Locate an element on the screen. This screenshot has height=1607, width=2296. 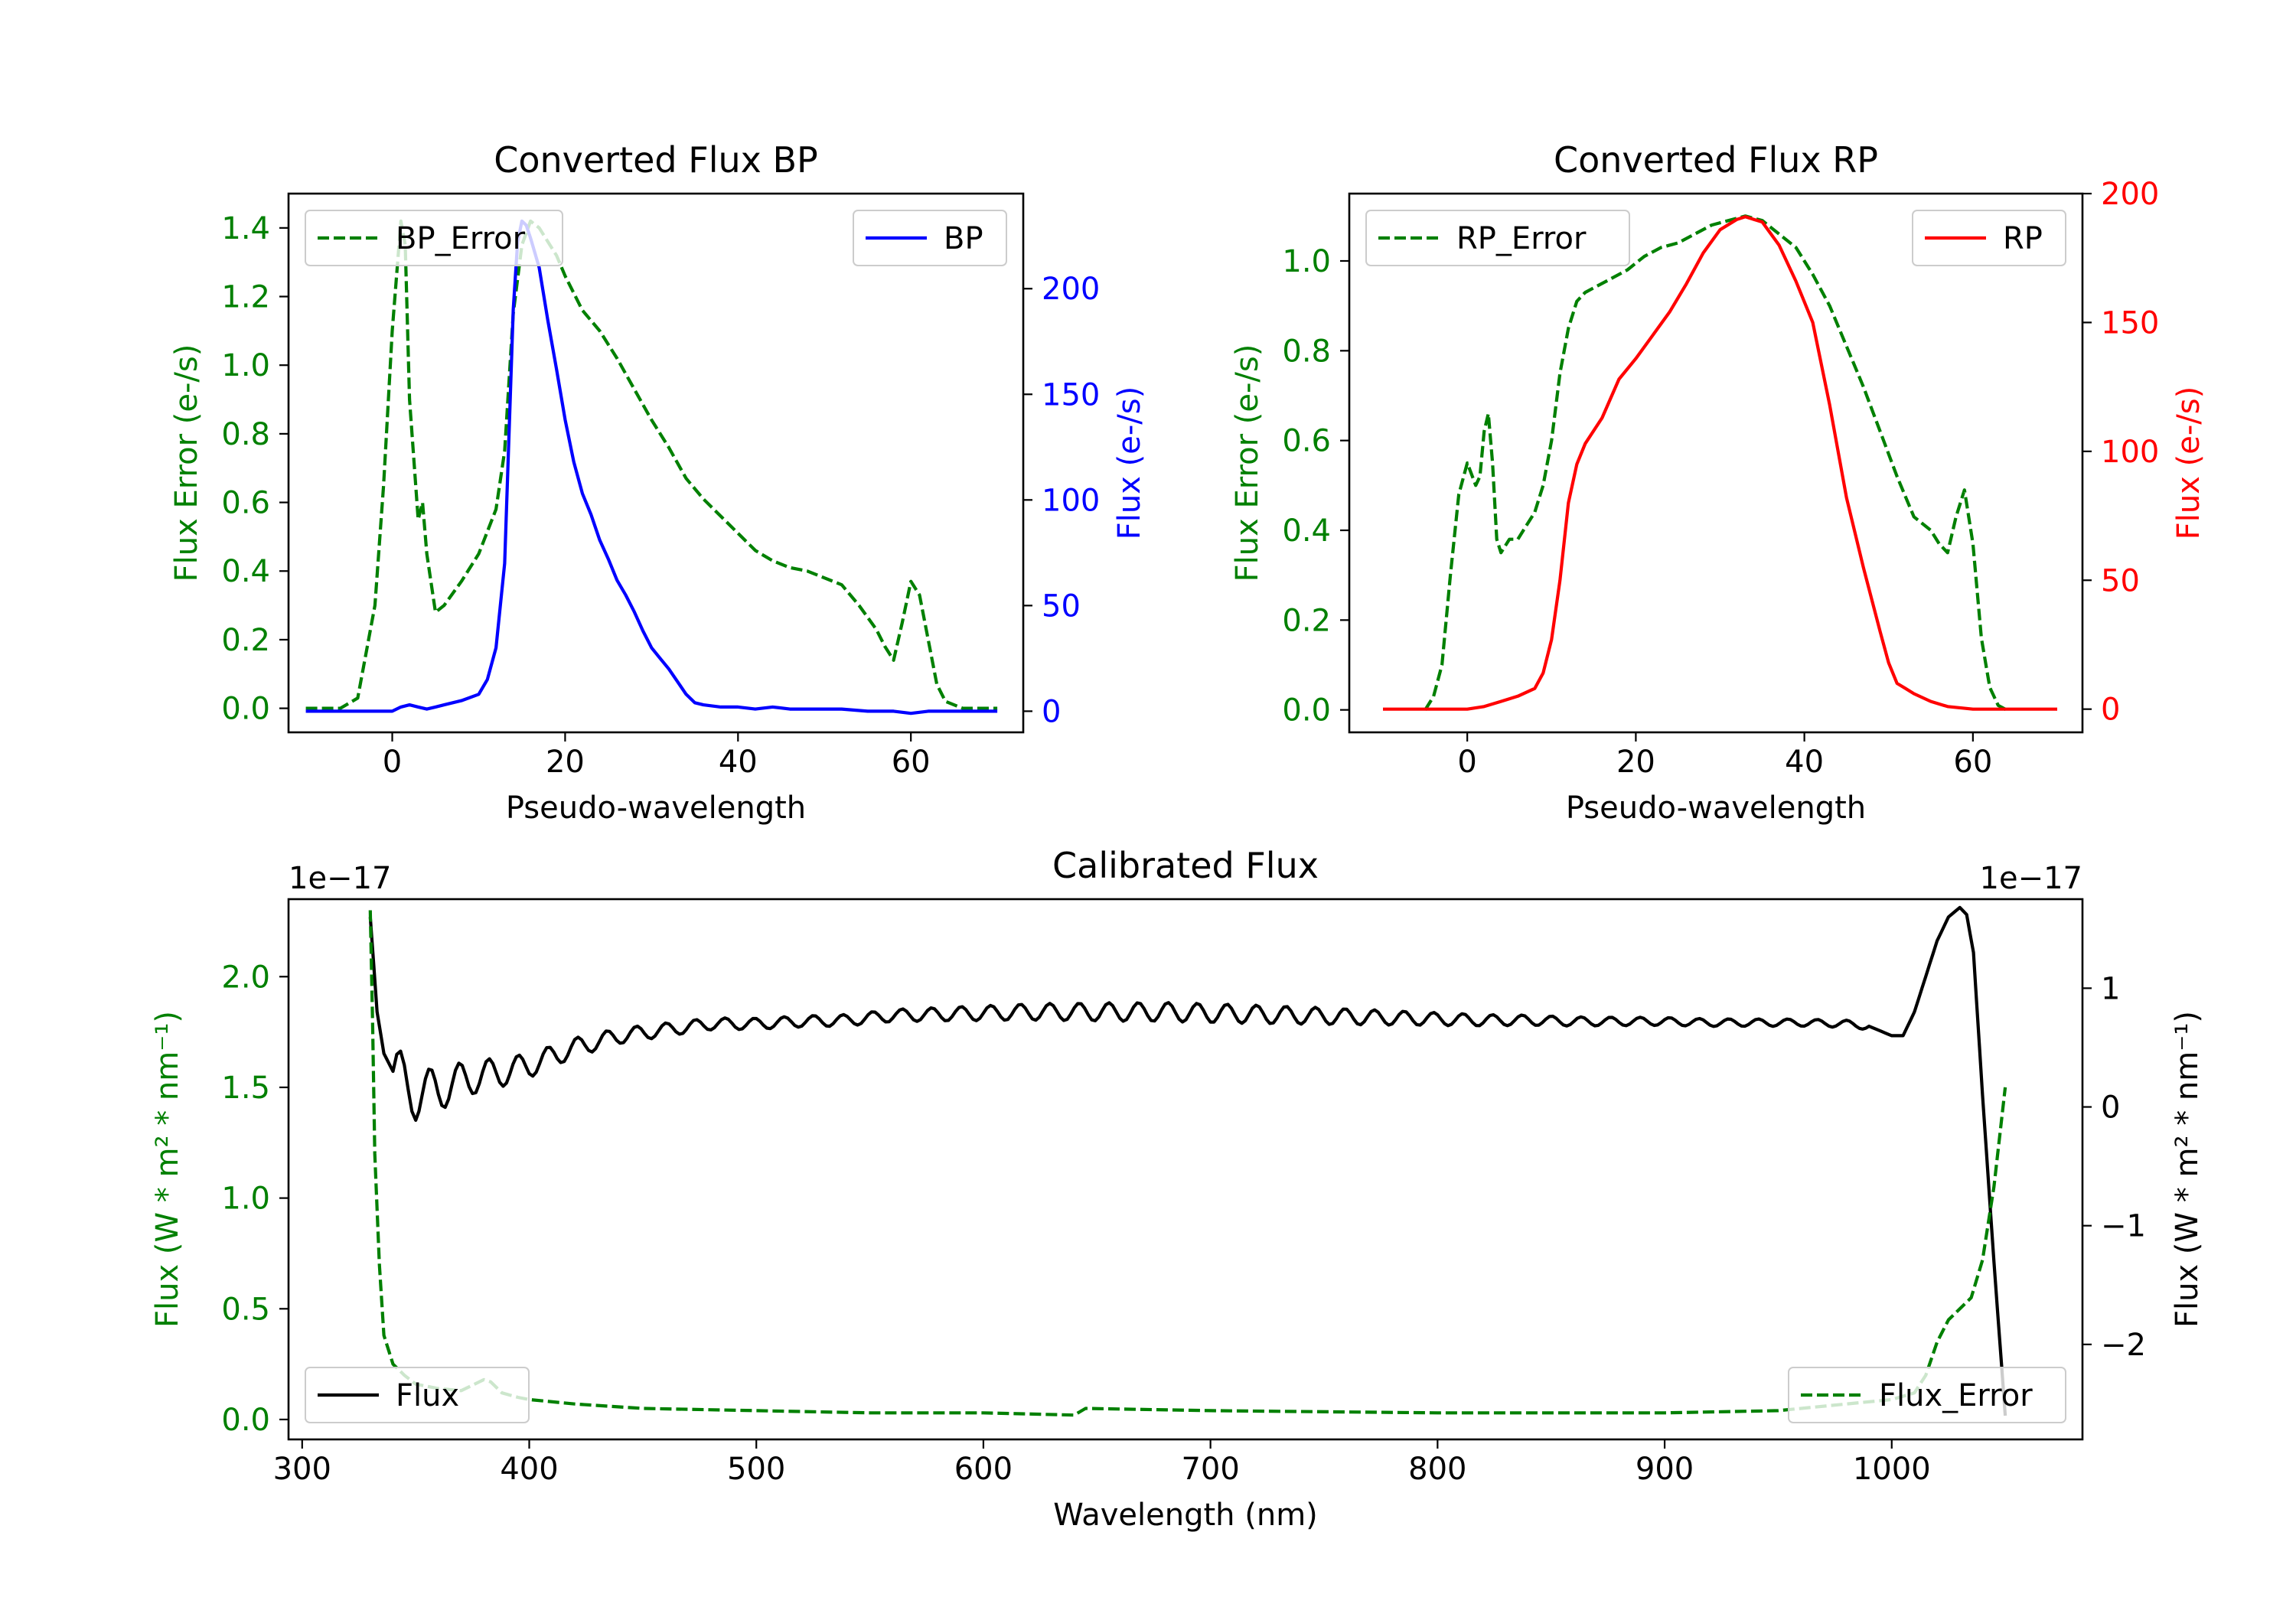
legend-label: BP is located at coordinates (963, 239).